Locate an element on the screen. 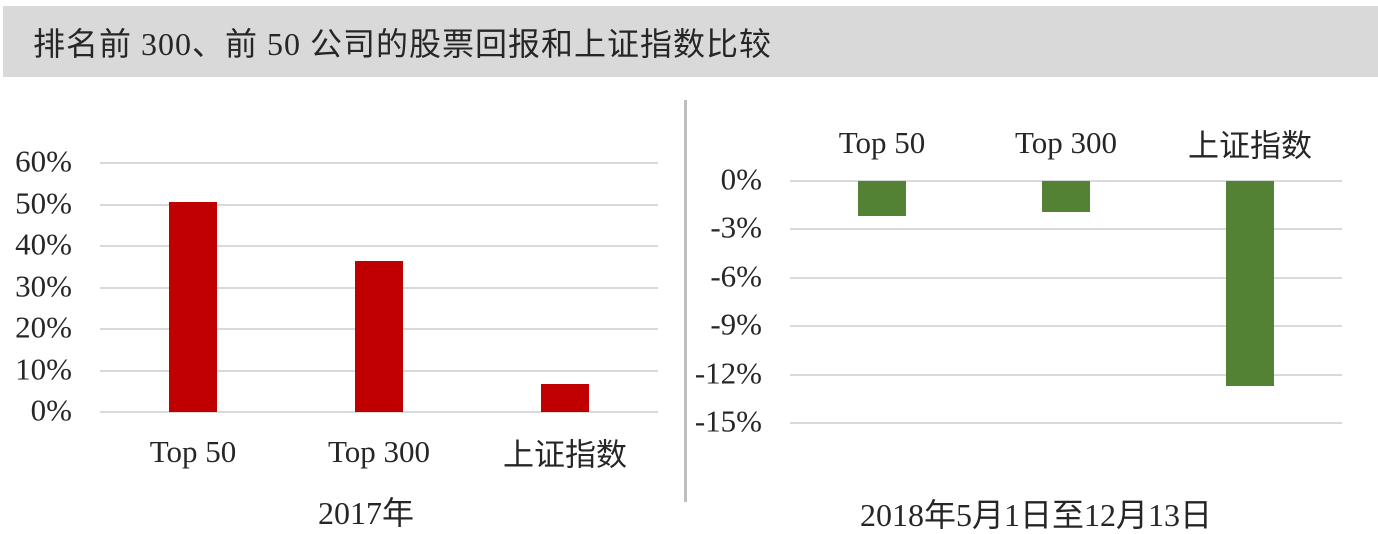  y-tick-label-40%: 40% is located at coordinates (43, 244).